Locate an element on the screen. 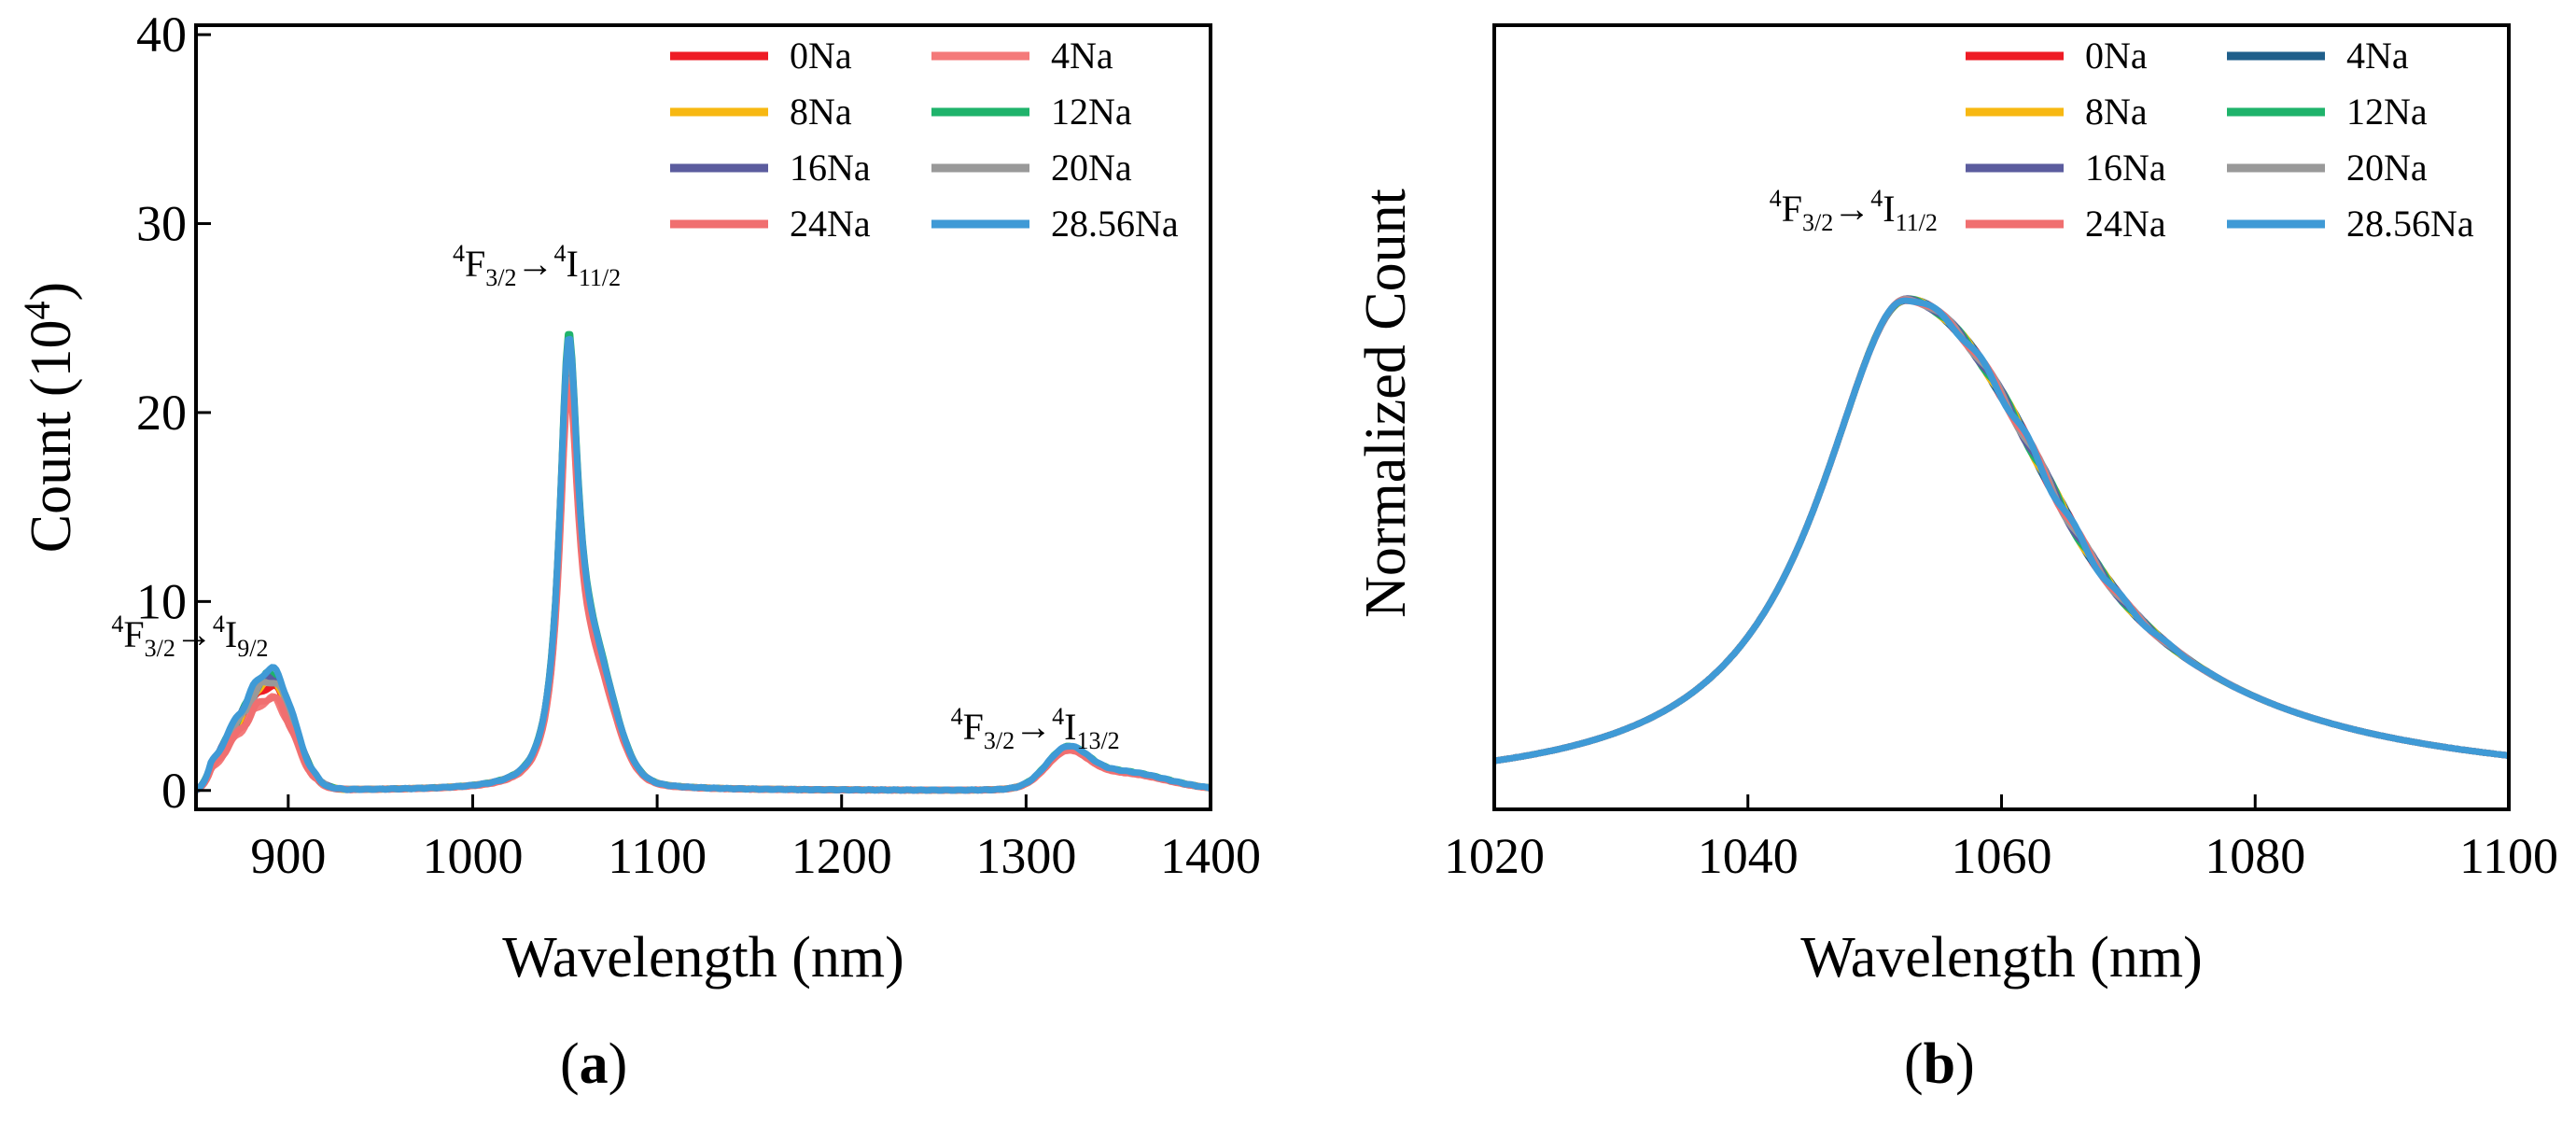  y-tick-label: 0 is located at coordinates (174, 791).